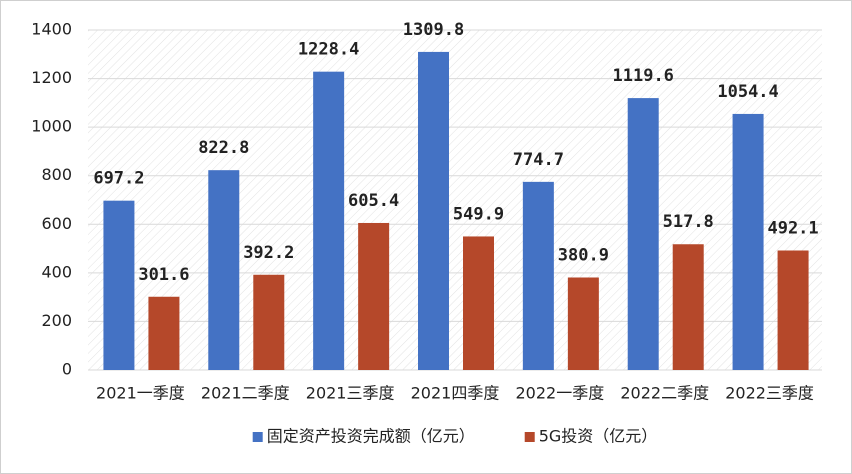 The height and width of the screenshot is (474, 852). I want to click on value-label: 492.1, so click(792, 228).